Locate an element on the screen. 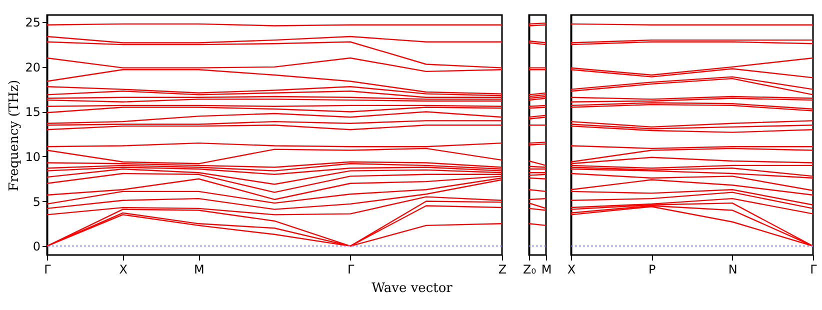 Image resolution: width=822 pixels, height=310 pixels. x-tick-label: P is located at coordinates (652, 269).